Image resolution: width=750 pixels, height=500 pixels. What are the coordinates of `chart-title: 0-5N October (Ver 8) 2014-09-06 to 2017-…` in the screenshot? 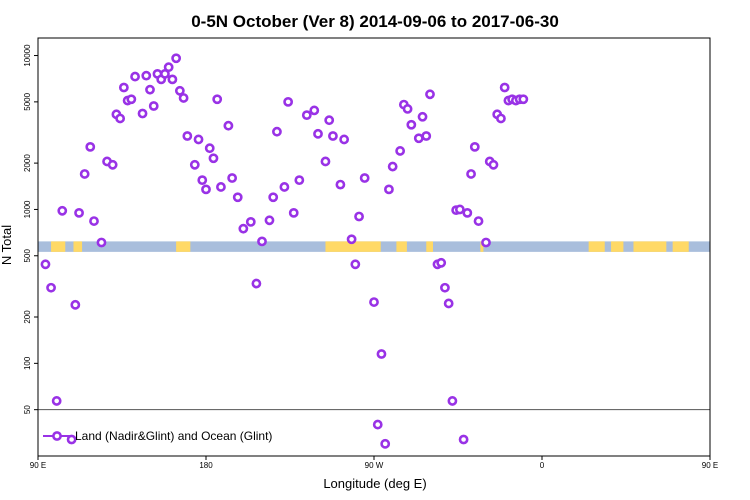 It's located at (375, 21).